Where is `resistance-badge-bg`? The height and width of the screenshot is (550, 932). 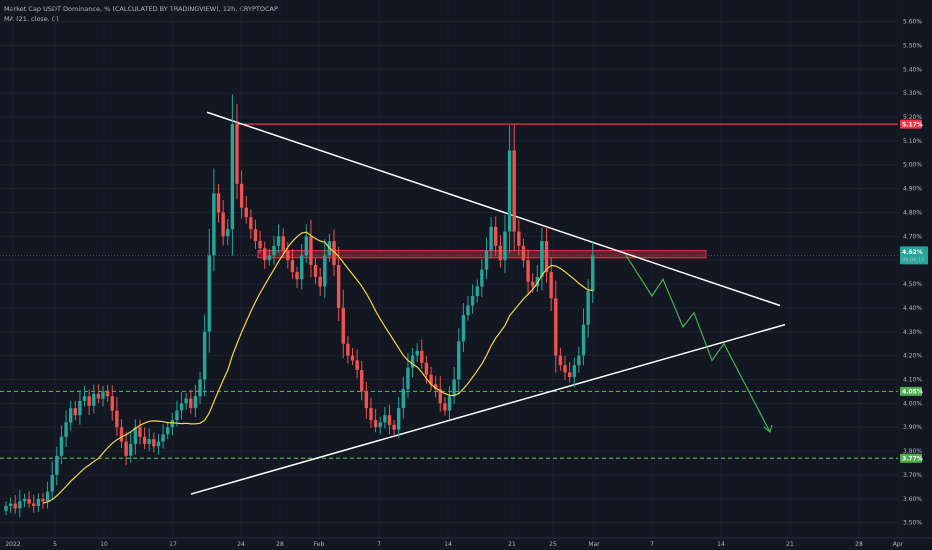
resistance-badge-bg is located at coordinates (911, 124).